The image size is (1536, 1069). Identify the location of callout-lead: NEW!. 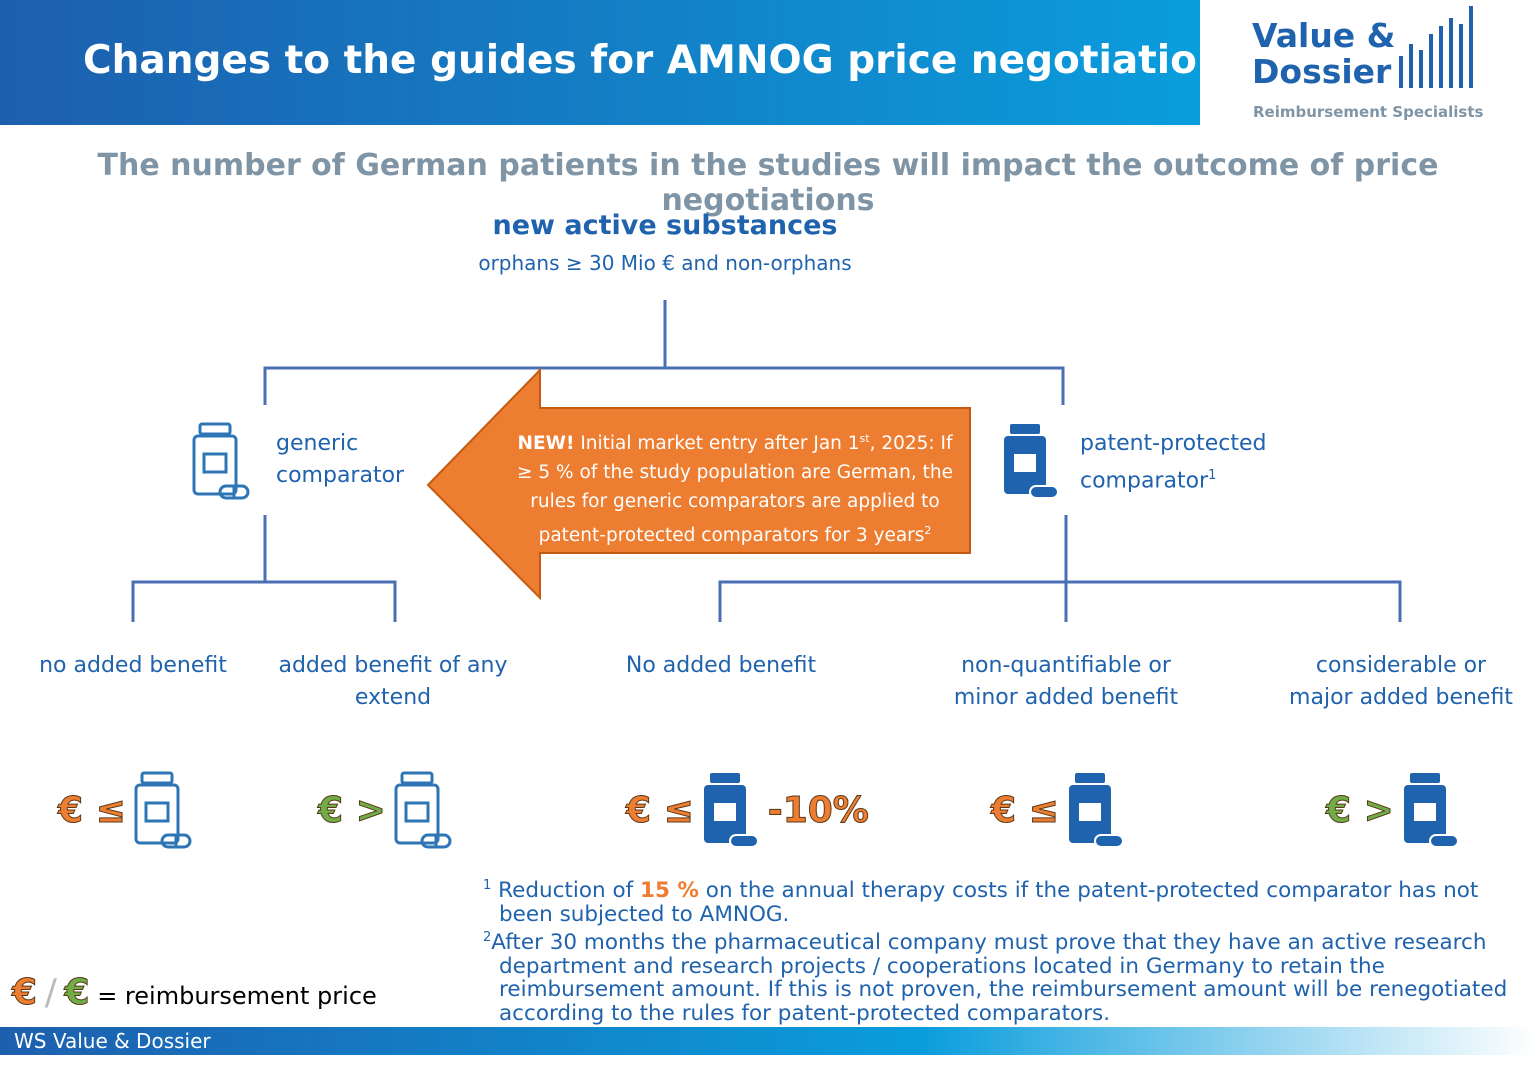
(546, 444).